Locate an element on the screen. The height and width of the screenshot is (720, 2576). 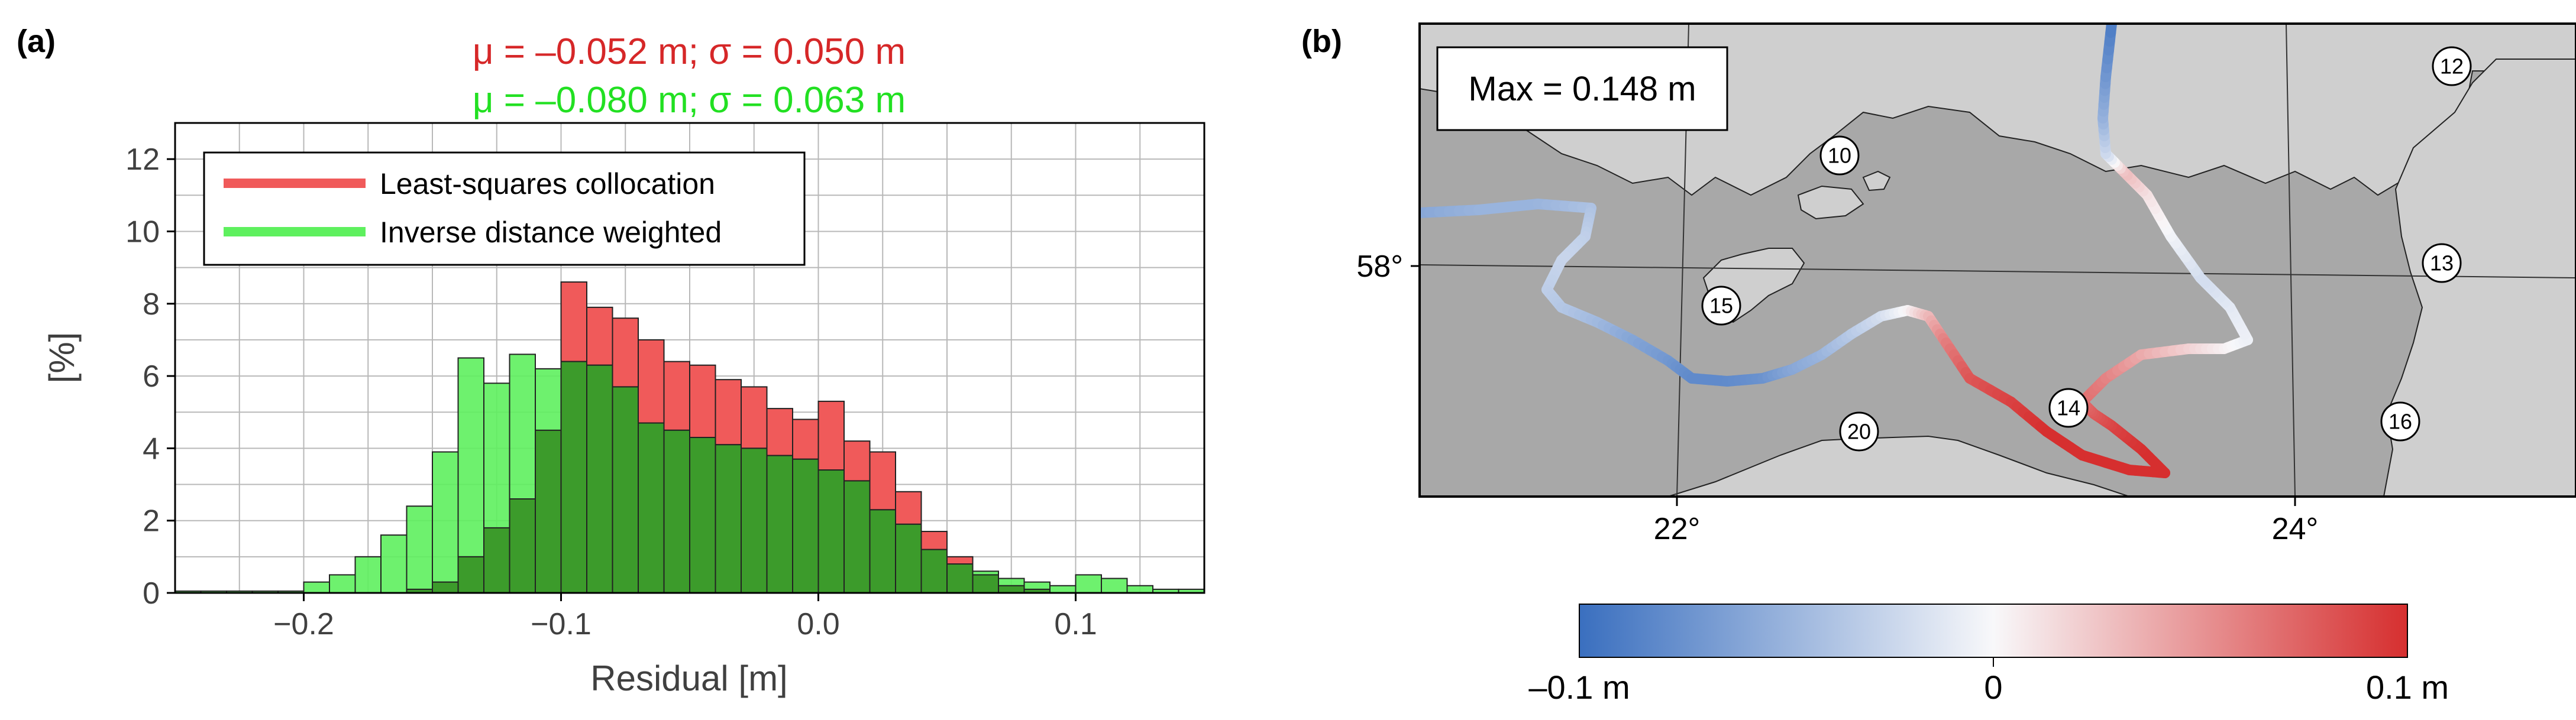
colorbar is located at coordinates (1993, 631).